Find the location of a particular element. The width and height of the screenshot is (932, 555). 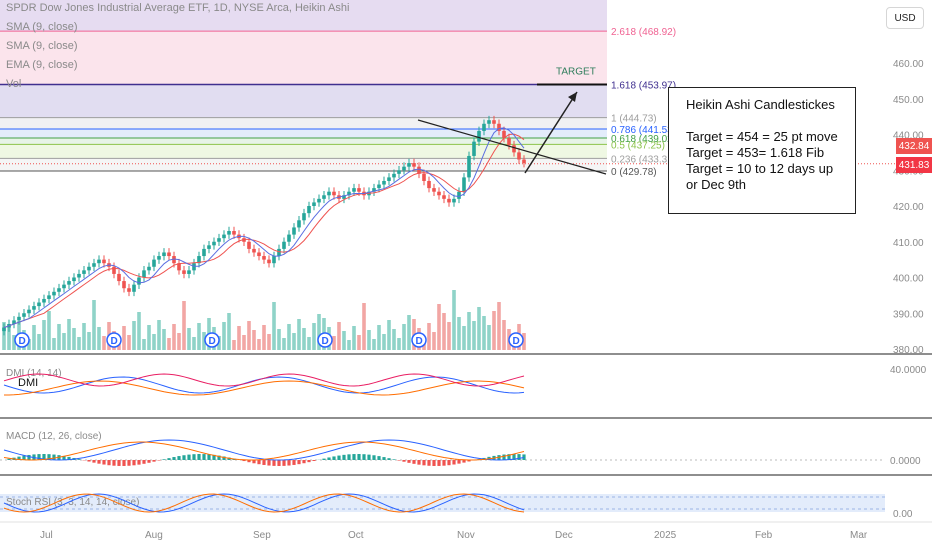

dmi-overlay-label: DMI is located at coordinates (28, 383).